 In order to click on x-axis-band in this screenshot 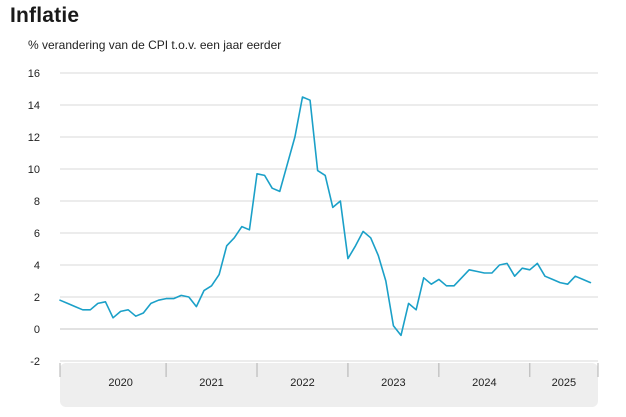, I will do `click(329, 385)`.